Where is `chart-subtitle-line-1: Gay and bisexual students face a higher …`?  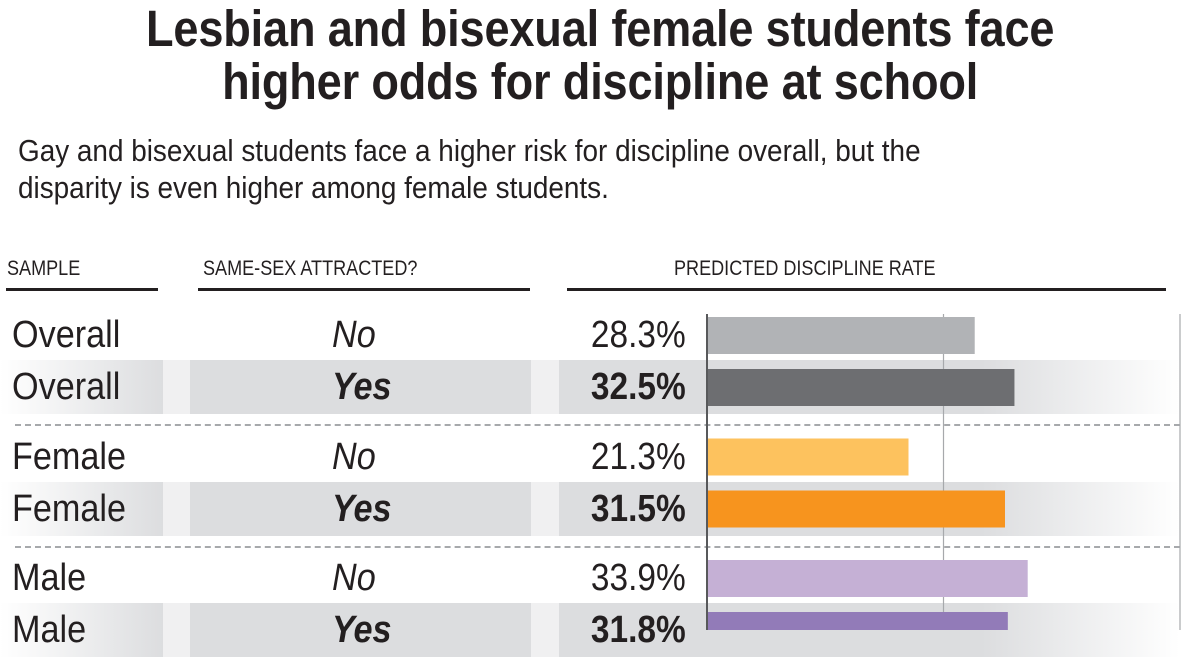 chart-subtitle-line-1: Gay and bisexual students face a higher … is located at coordinates (608, 150).